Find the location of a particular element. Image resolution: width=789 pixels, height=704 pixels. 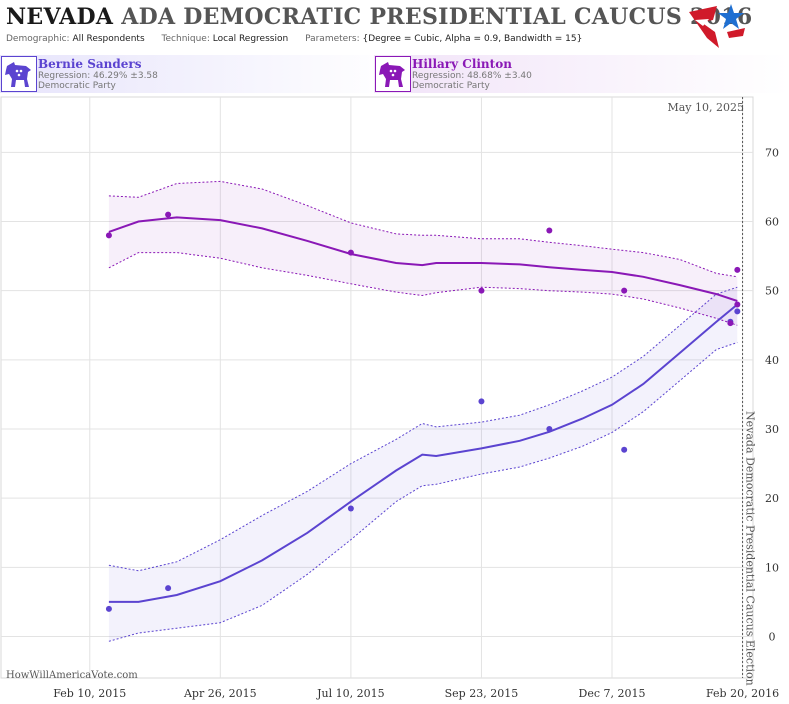

y-tick-label: 20 is located at coordinates (772, 498).